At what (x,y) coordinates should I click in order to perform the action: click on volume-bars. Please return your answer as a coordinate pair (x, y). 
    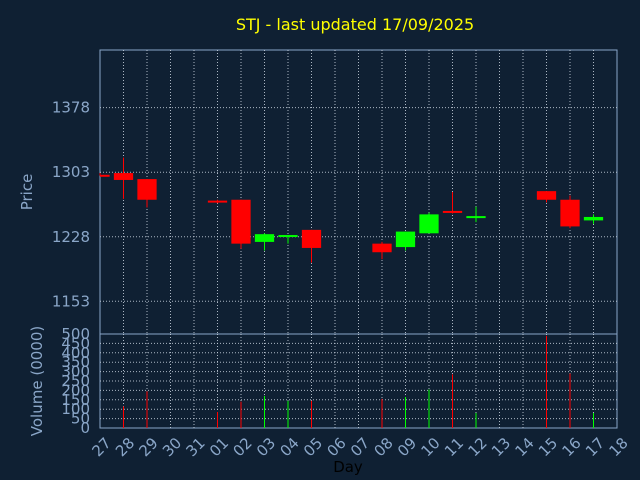
    Looking at the image, I should click on (358, 381).